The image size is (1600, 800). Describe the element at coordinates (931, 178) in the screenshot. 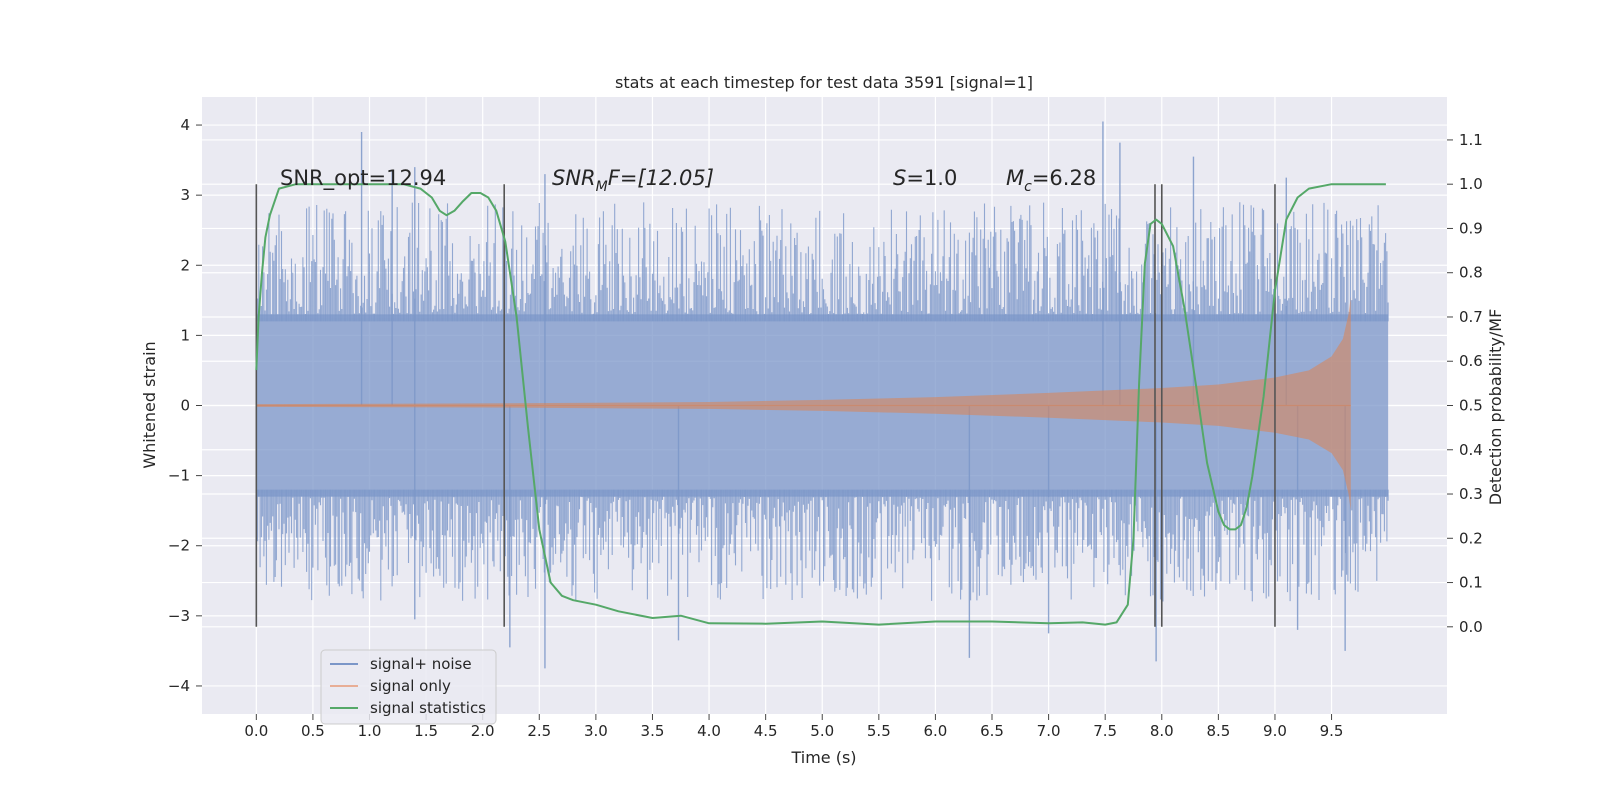

I see `annotation-s-val: =1.0` at that location.